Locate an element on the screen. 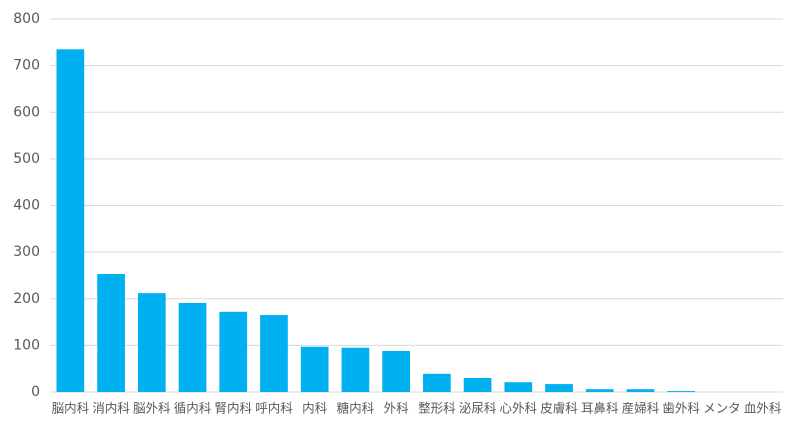 Image resolution: width=800 pixels, height=428 pixels. y-tick-label: 300 is located at coordinates (26, 252).